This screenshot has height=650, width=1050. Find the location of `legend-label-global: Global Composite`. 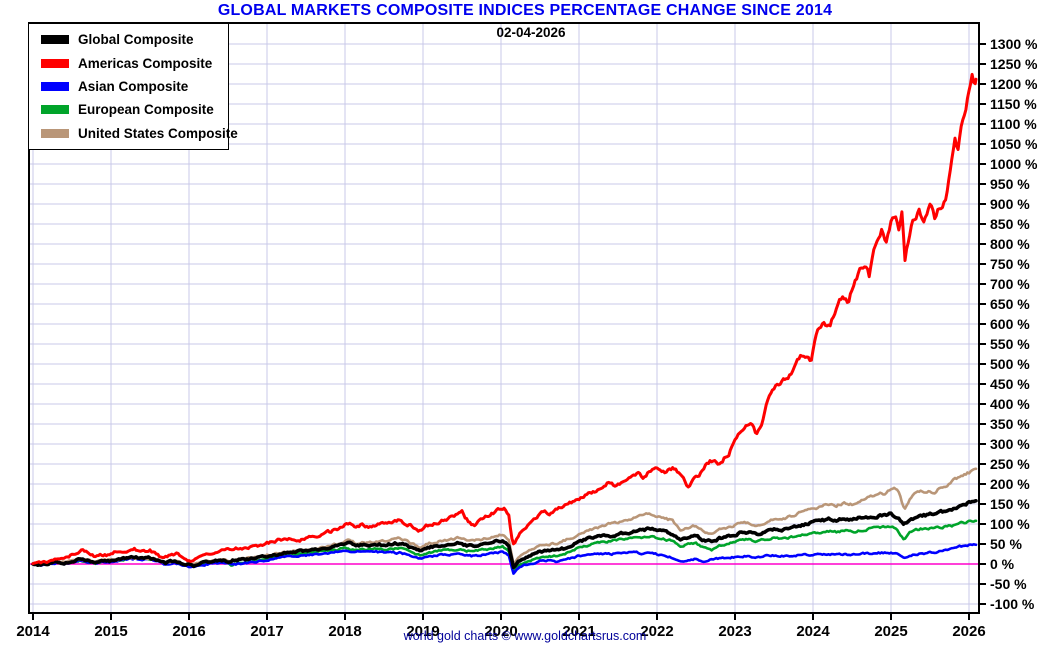

legend-label-global: Global Composite is located at coordinates (136, 40).